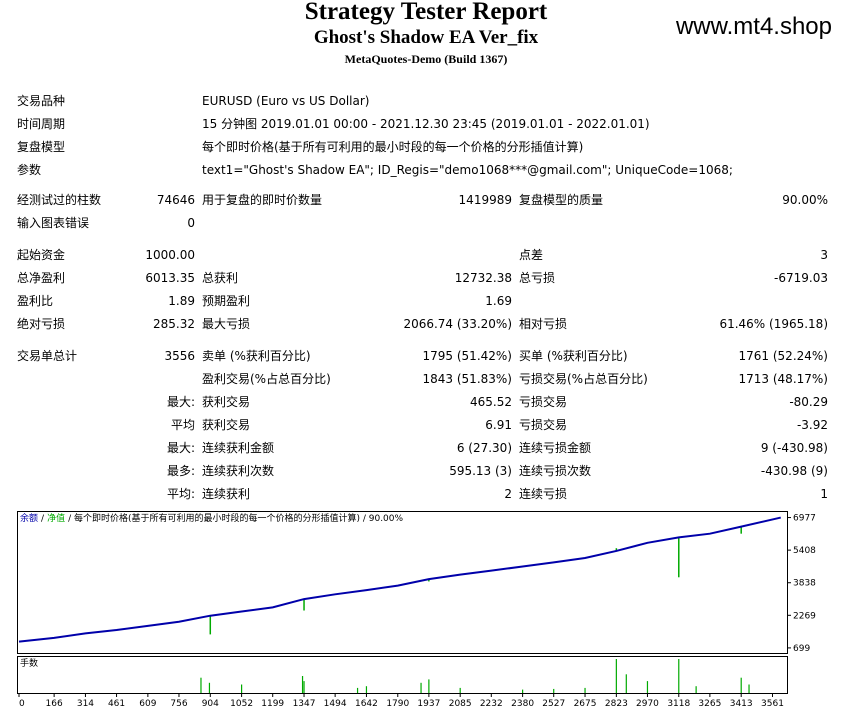 This screenshot has height=711, width=852. What do you see at coordinates (180, 471) in the screenshot?
I see `most-consec-prefix: 最多:` at bounding box center [180, 471].